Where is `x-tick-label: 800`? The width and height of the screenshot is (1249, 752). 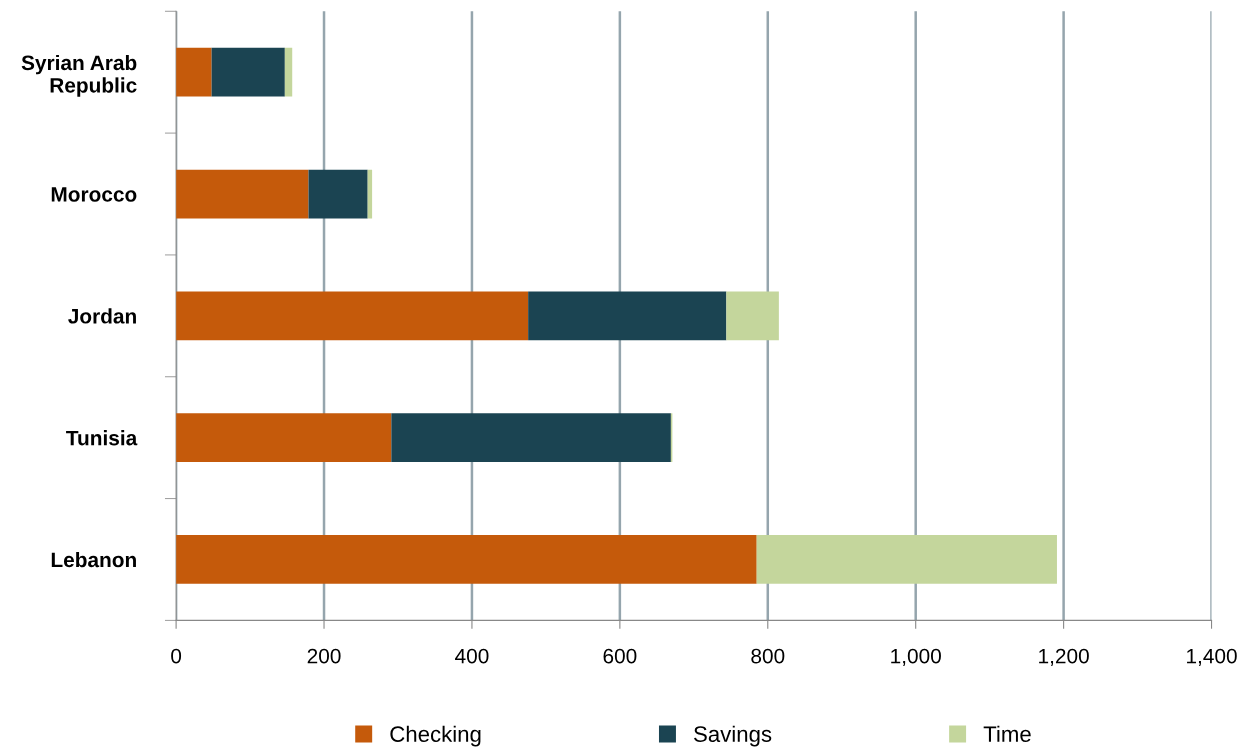 x-tick-label: 800 is located at coordinates (768, 656).